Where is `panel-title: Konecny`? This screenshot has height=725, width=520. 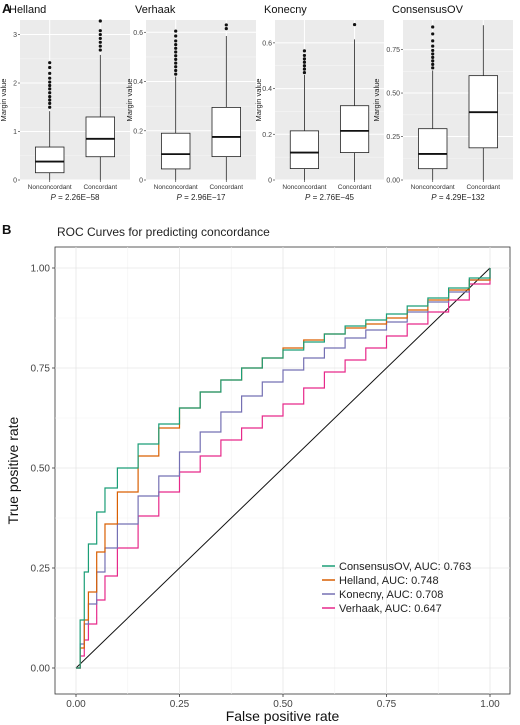 panel-title: Konecny is located at coordinates (285, 10).